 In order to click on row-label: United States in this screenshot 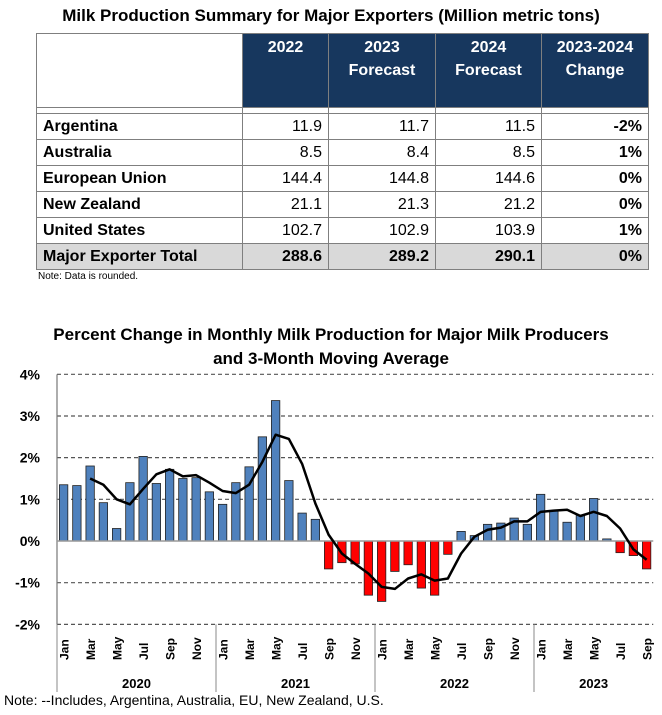, I will do `click(139, 230)`.